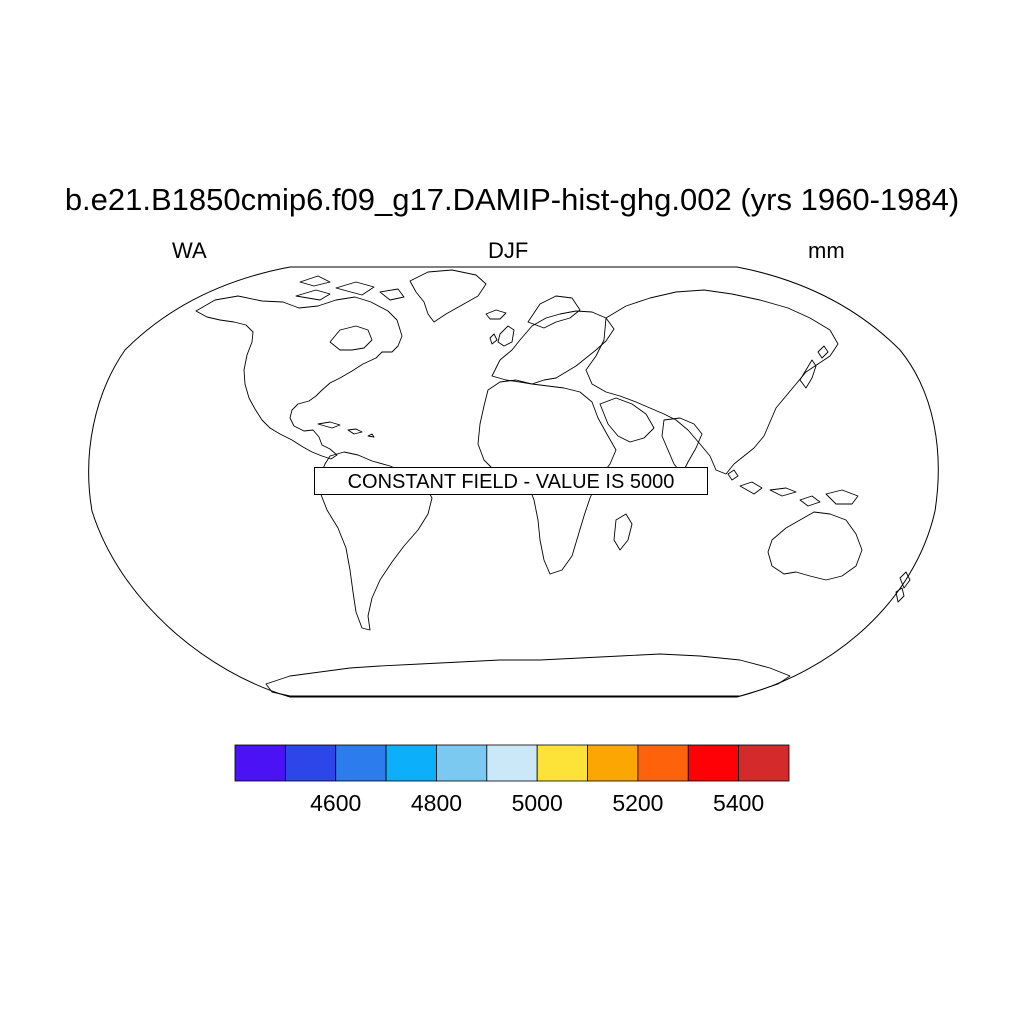 The width and height of the screenshot is (1024, 1024). I want to click on colorbar-tick-label: 4800, so click(436, 803).